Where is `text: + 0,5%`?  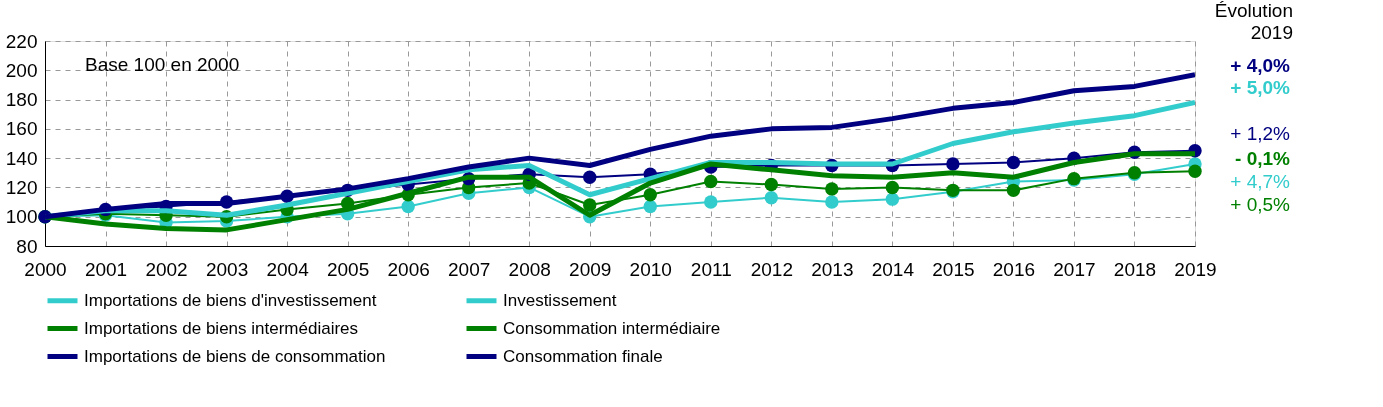
text: + 0,5% is located at coordinates (1260, 204).